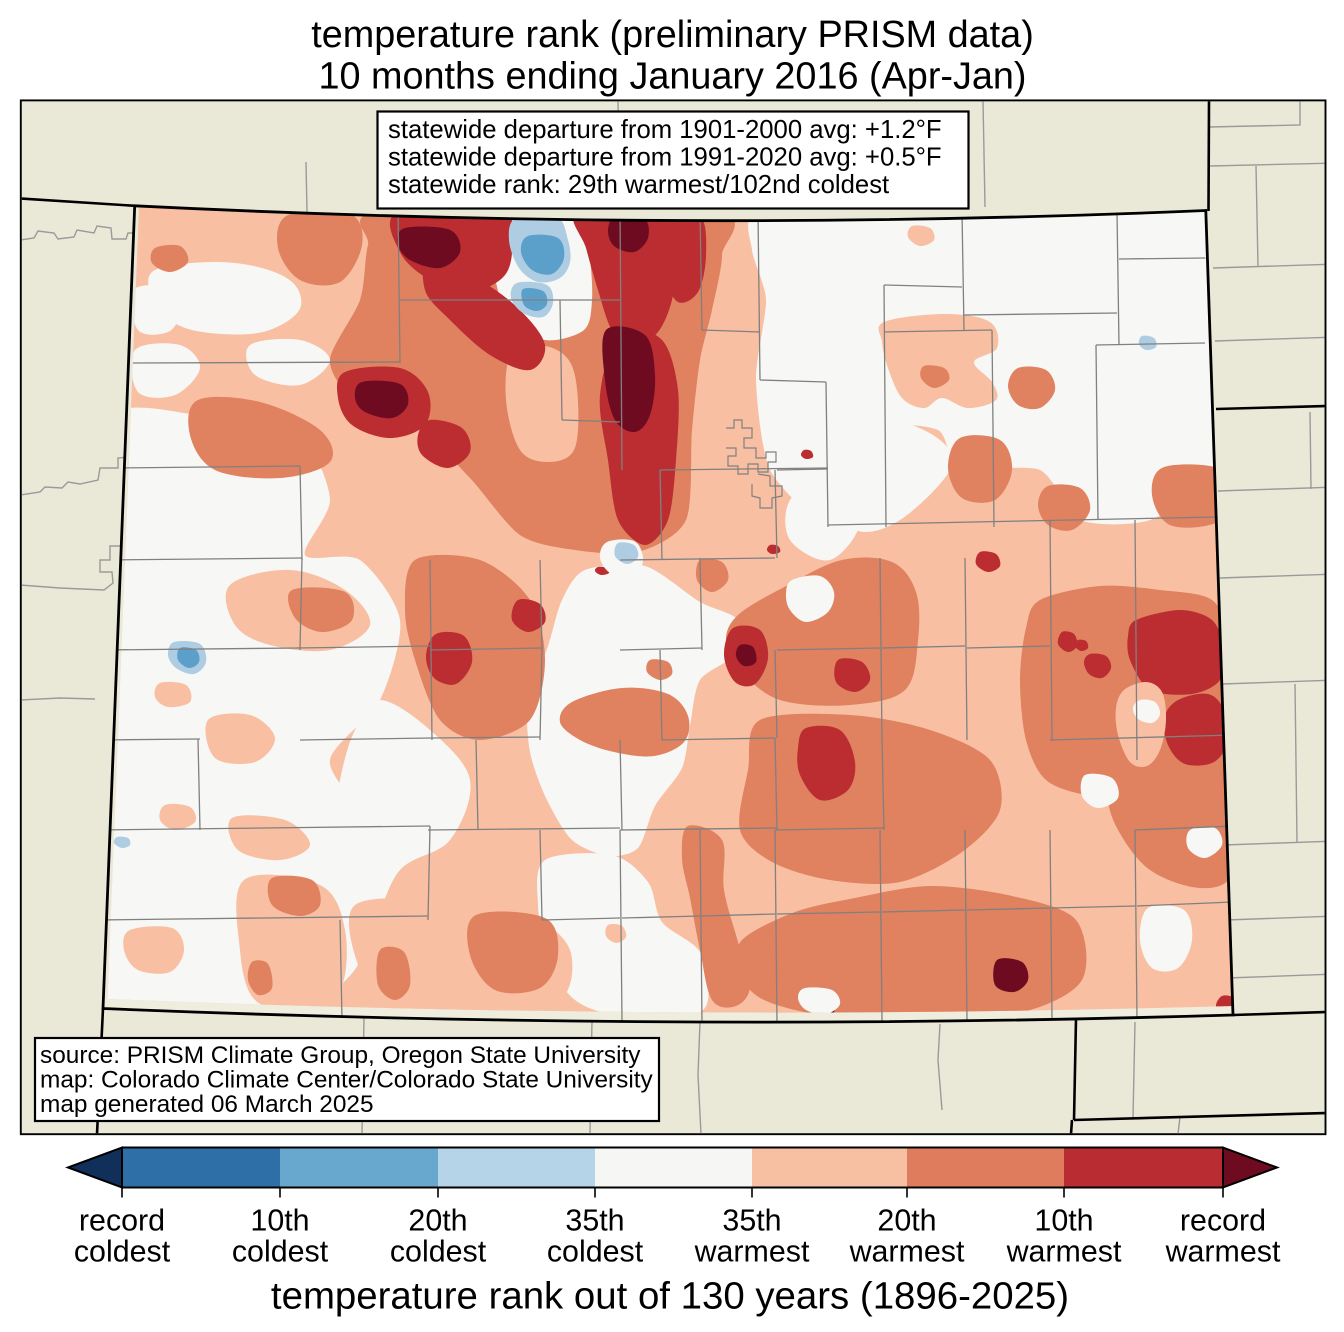  I want to click on svg-text:10 months ending January 2016: 10 months ending January 2016 (Apr-Jan), so click(672, 77).